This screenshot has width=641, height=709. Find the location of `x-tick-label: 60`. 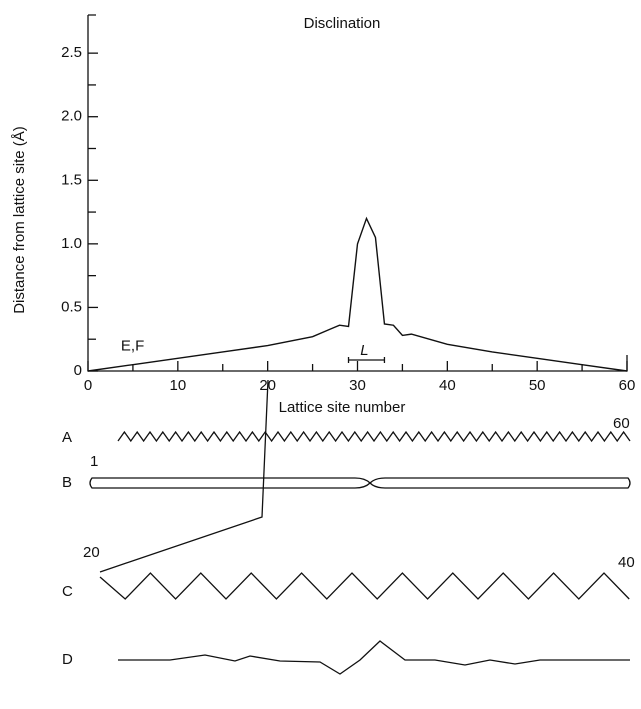

x-tick-label: 60 is located at coordinates (627, 385).